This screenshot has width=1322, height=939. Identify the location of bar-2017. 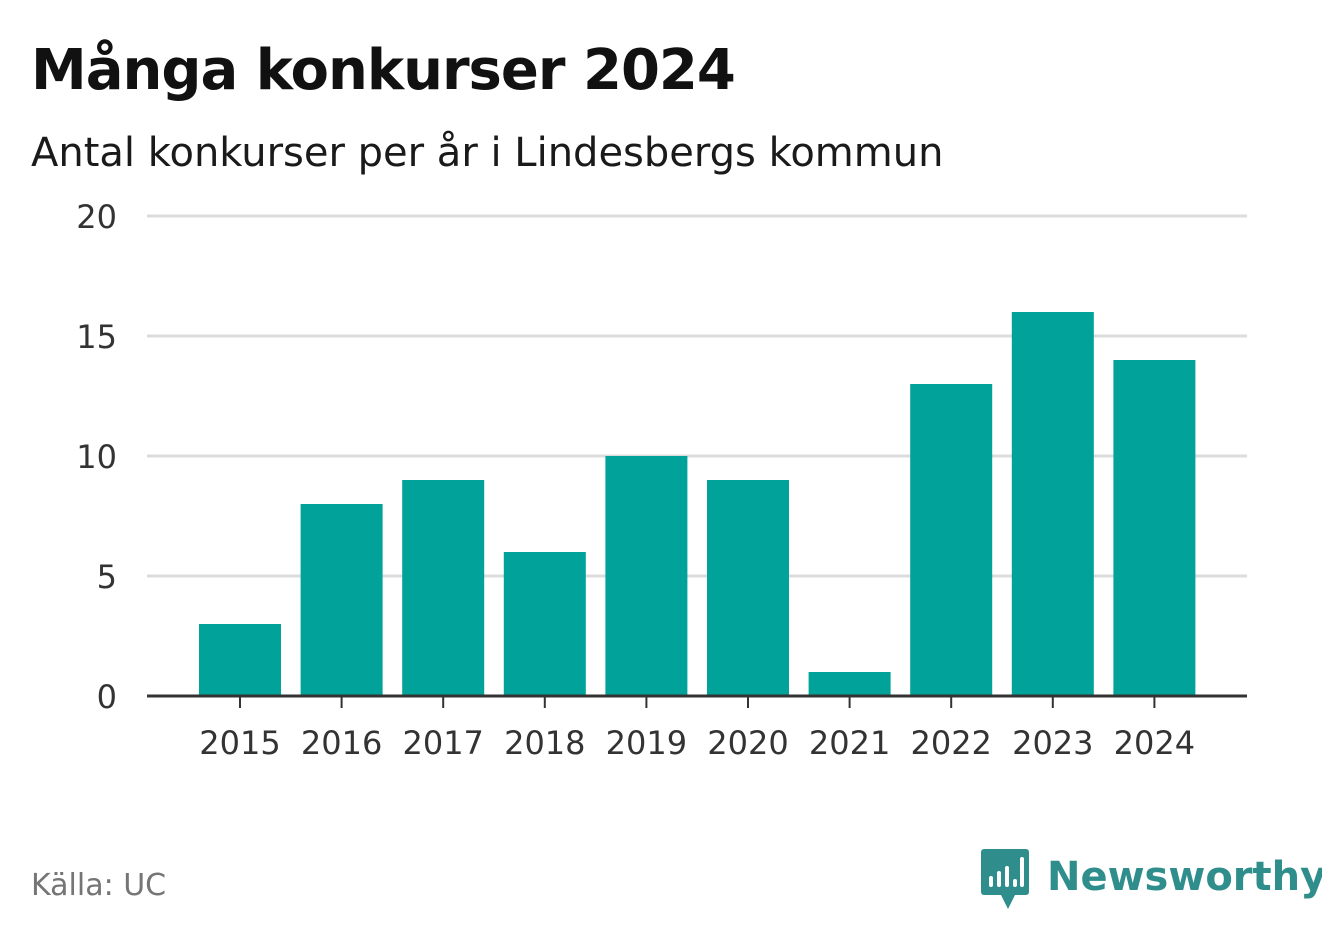
(443, 588).